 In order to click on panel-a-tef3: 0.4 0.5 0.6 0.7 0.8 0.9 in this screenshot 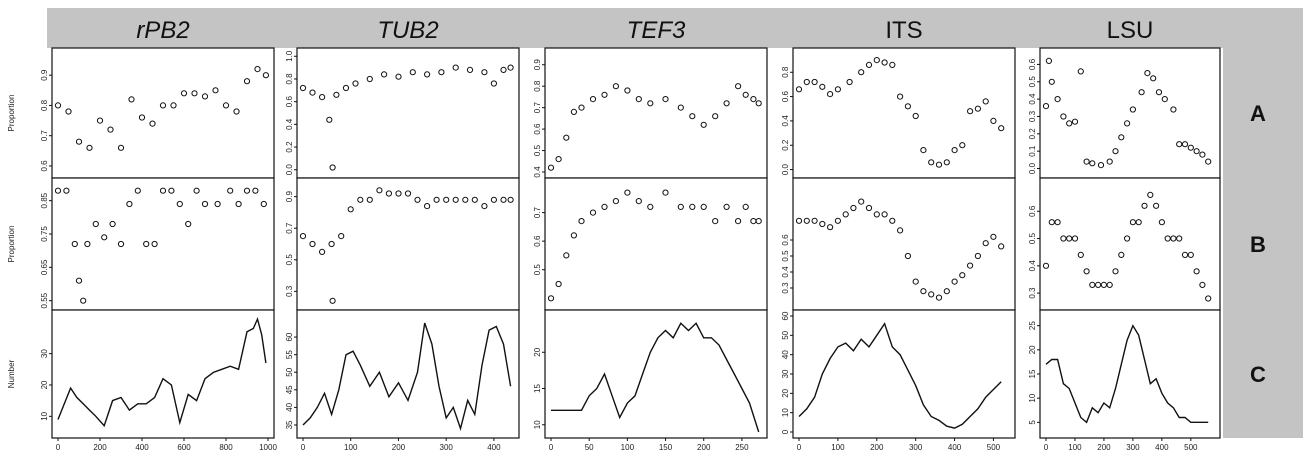, I will do `click(650, 113)`.